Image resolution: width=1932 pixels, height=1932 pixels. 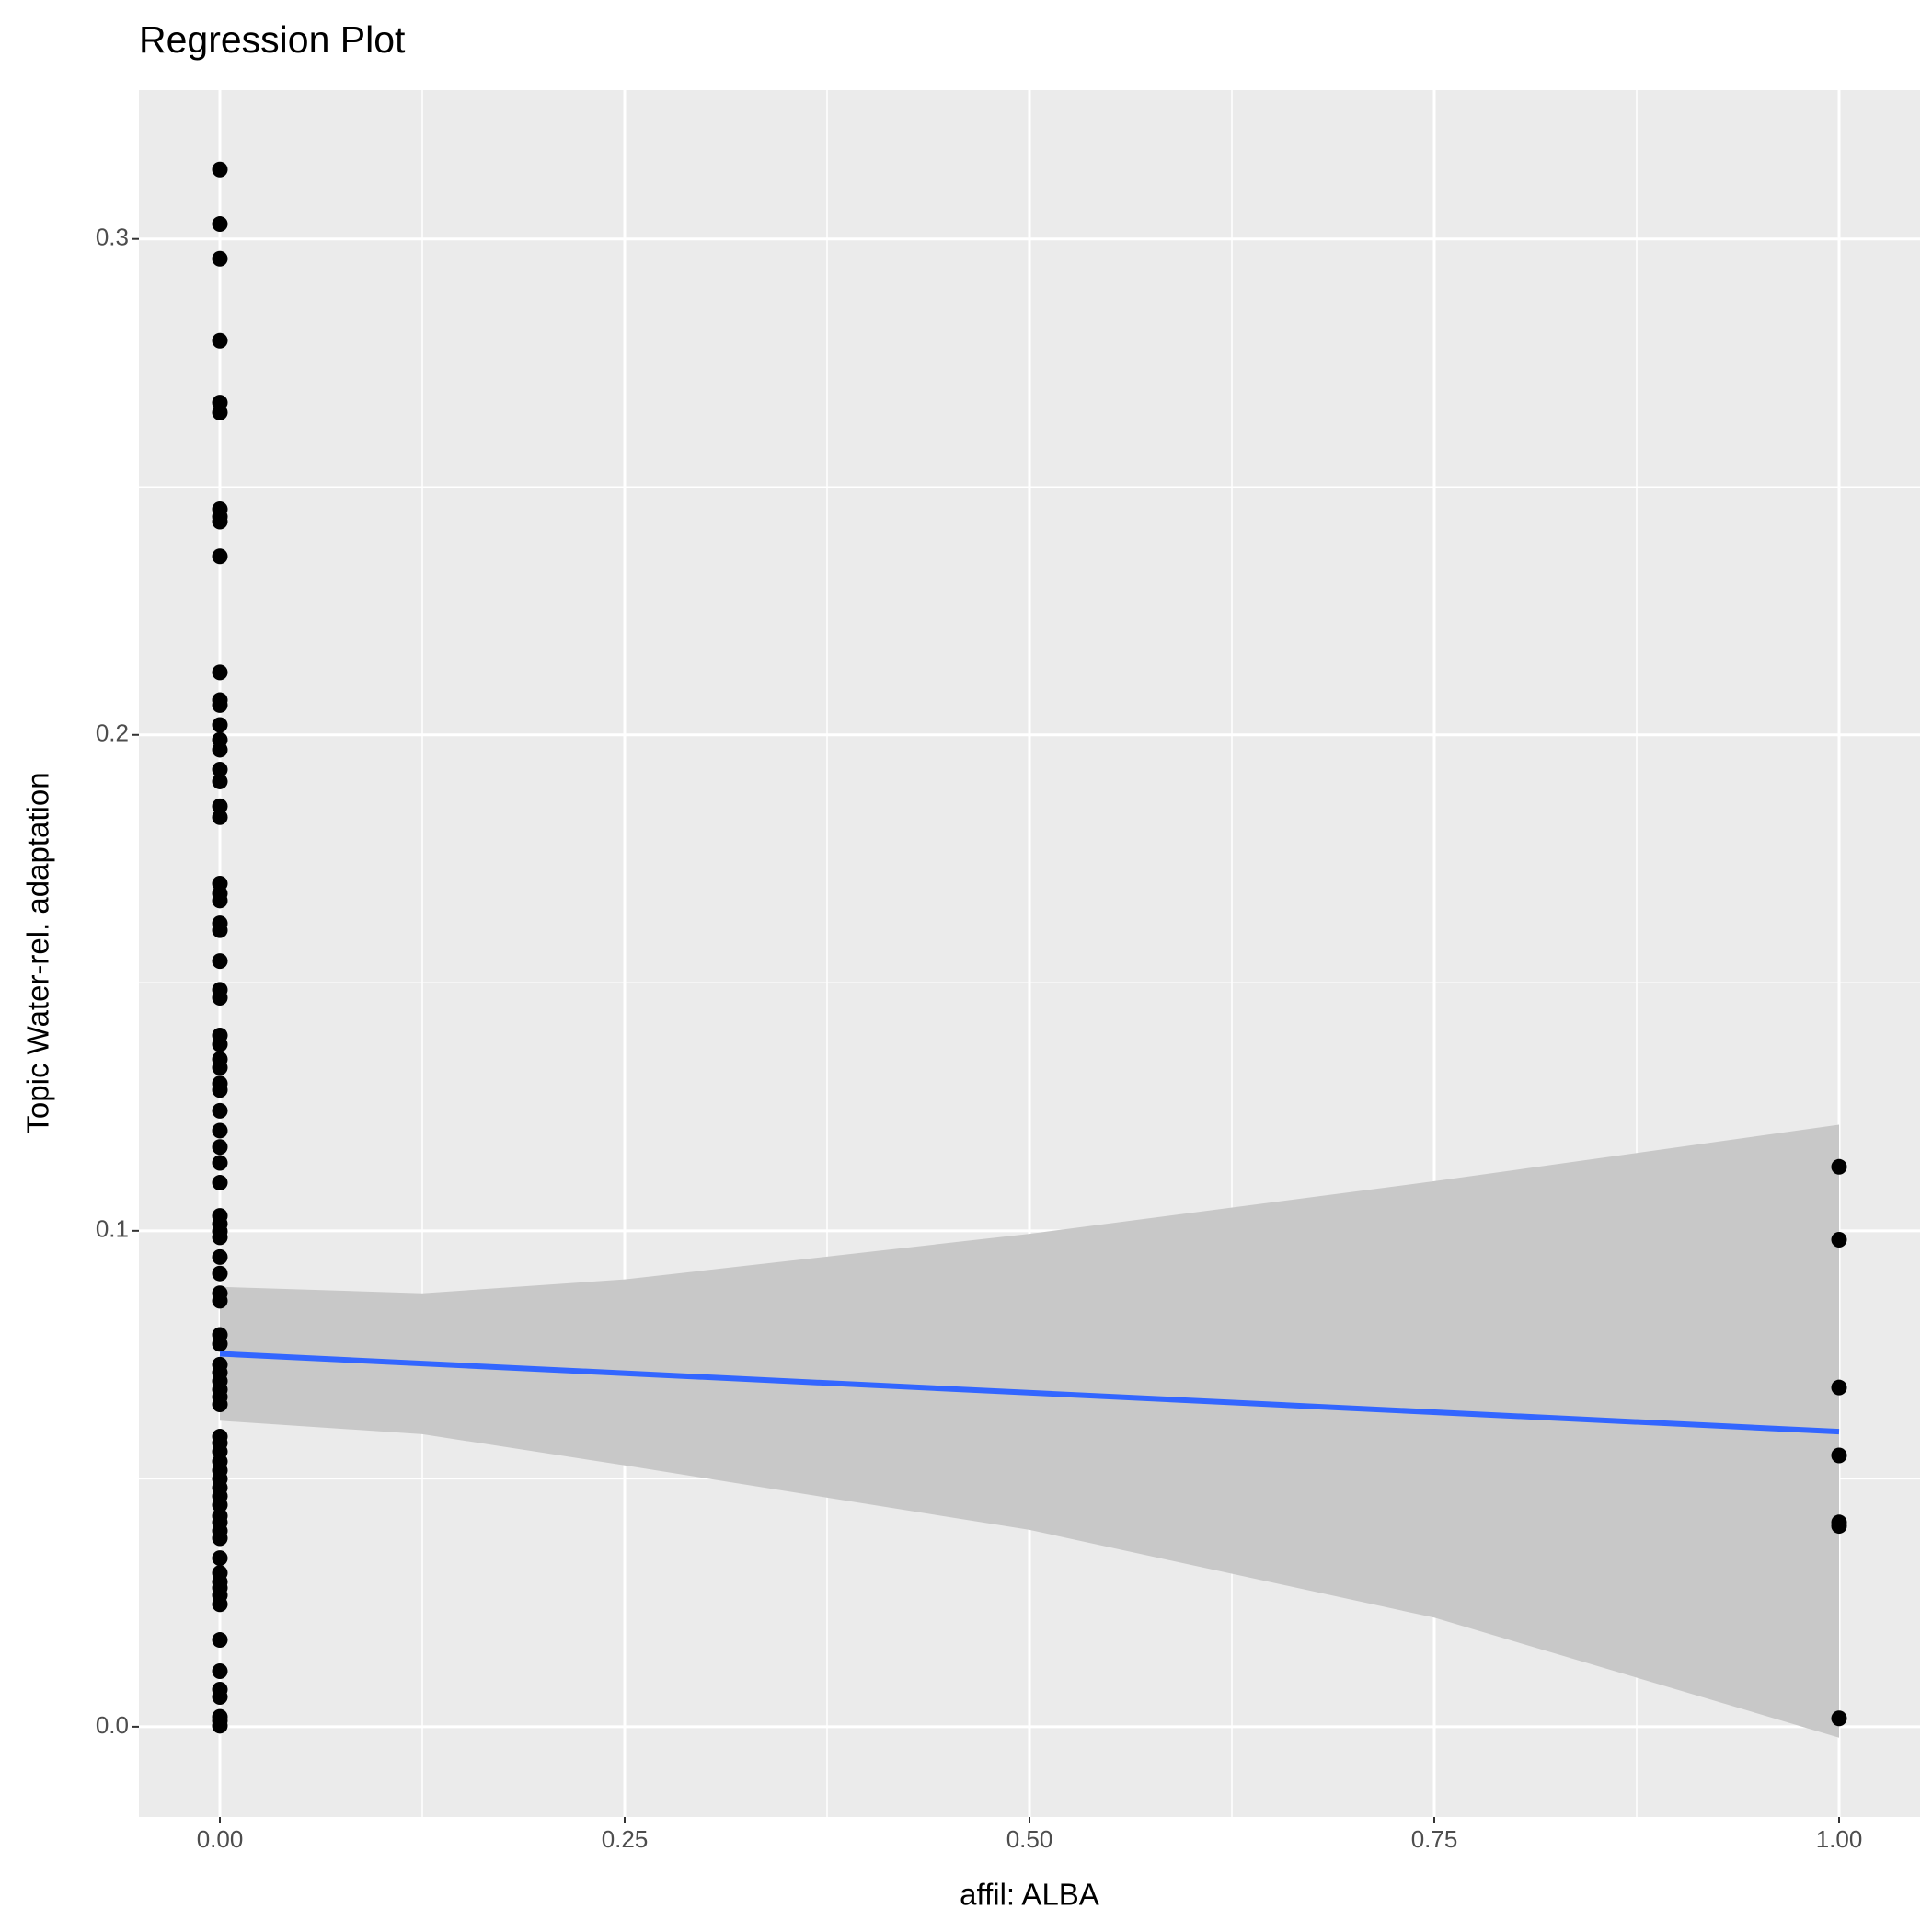 What do you see at coordinates (1029, 1895) in the screenshot?
I see `x-axis-title: affil: ALBA` at bounding box center [1029, 1895].